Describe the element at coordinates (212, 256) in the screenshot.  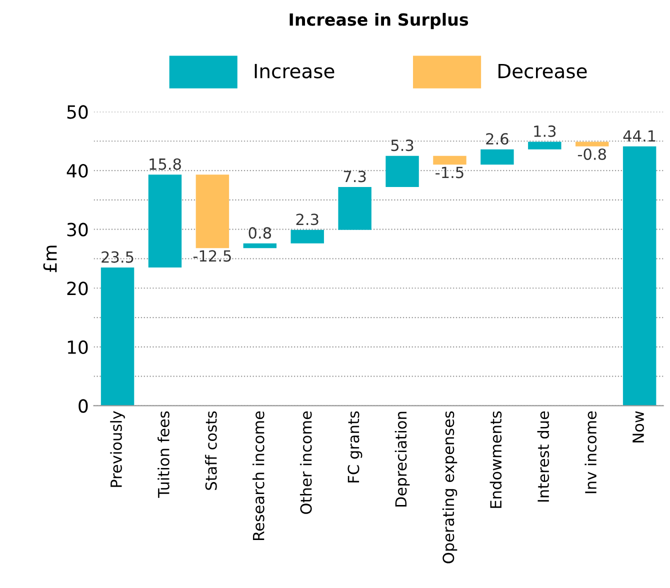
I see `data-label: -12.5` at that location.